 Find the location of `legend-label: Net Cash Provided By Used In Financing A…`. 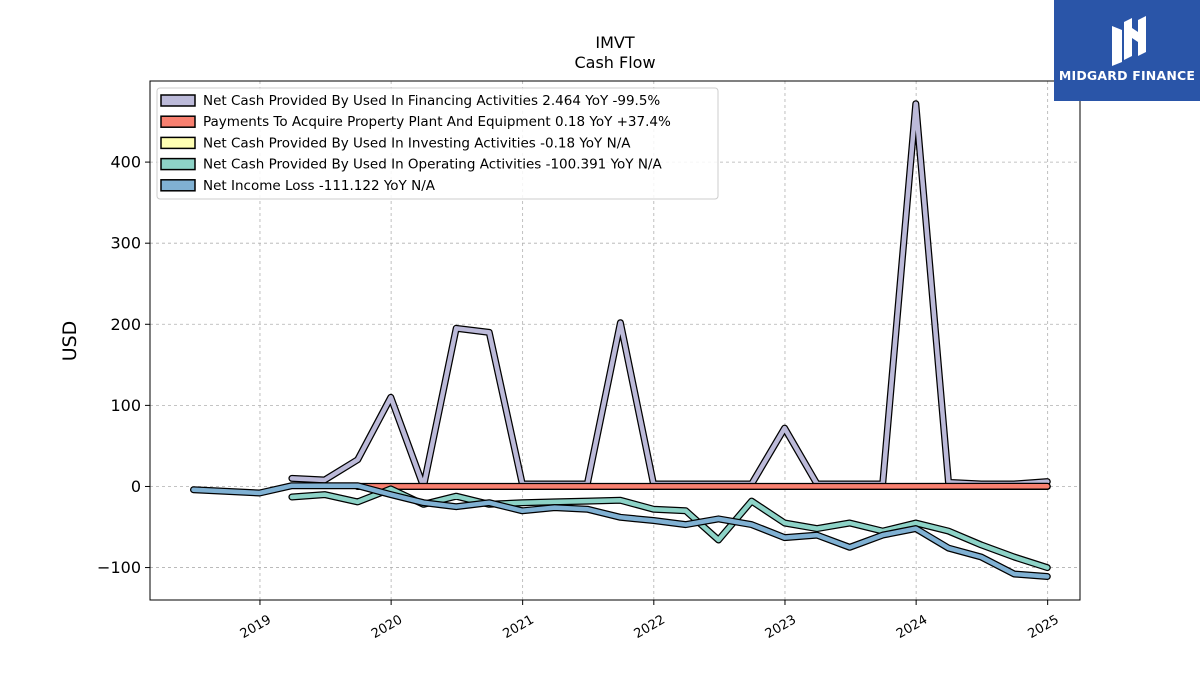

legend-label: Net Cash Provided By Used In Financing A… is located at coordinates (431, 101).